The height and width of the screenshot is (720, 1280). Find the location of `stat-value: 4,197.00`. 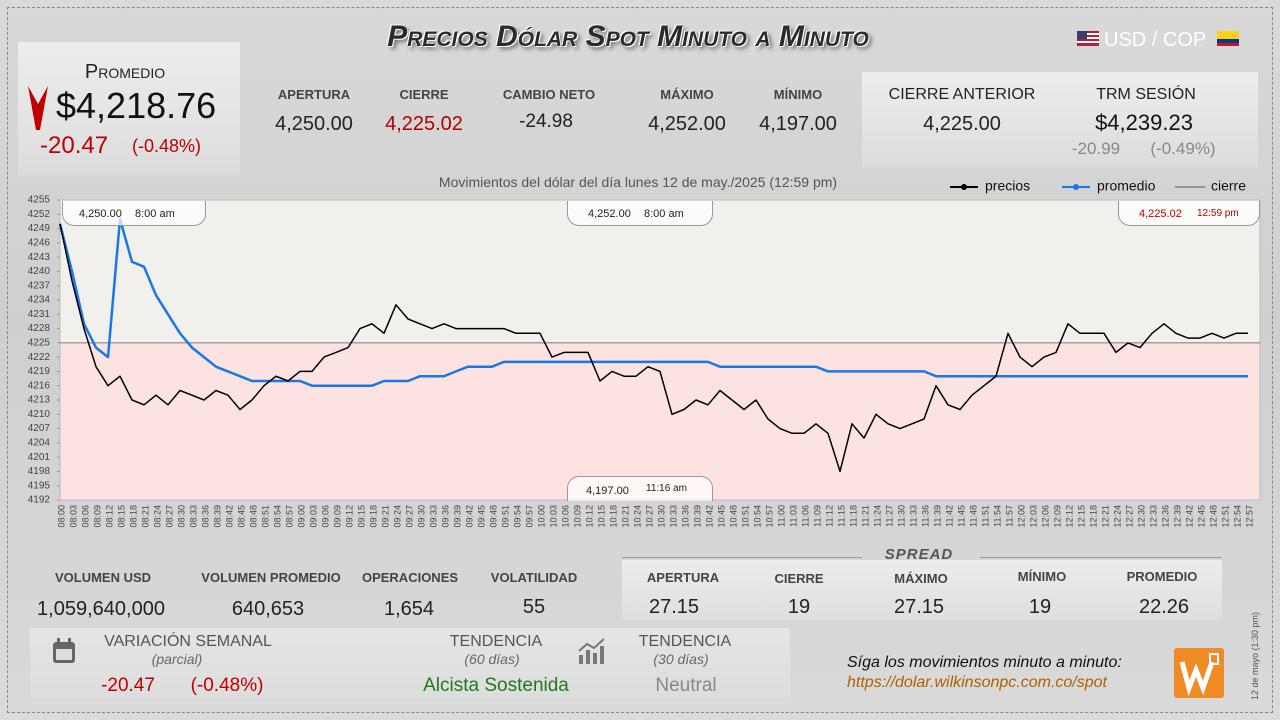

stat-value: 4,197.00 is located at coordinates (798, 124).